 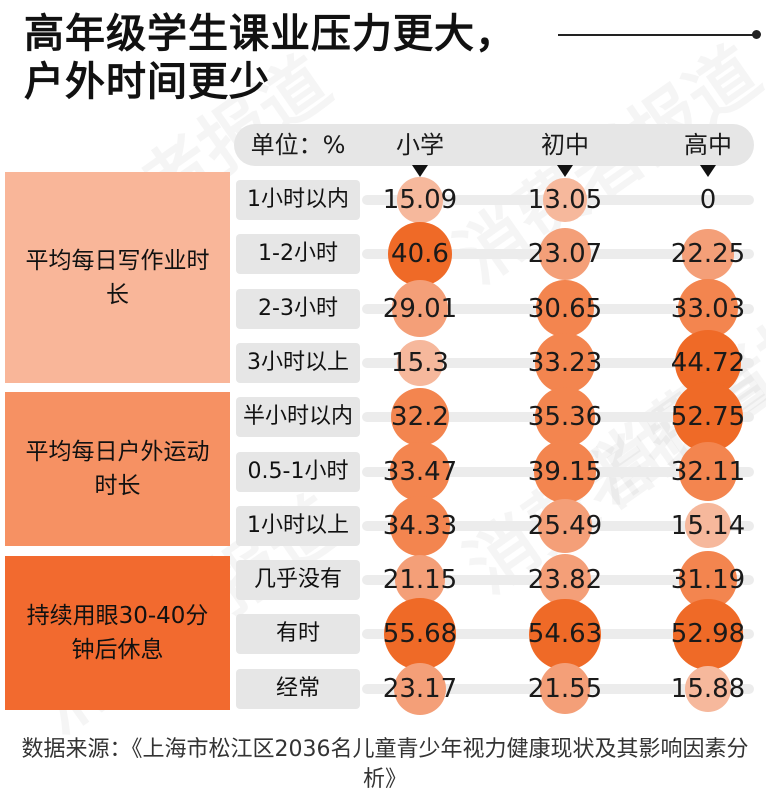 What do you see at coordinates (420, 145) in the screenshot?
I see `column-header-primary: 小学` at bounding box center [420, 145].